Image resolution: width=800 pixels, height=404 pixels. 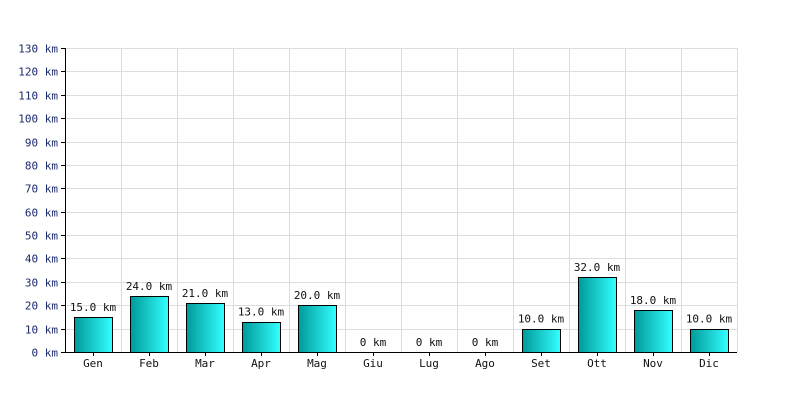 I want to click on data-label-apr: 13.0 km, so click(x=261, y=312).